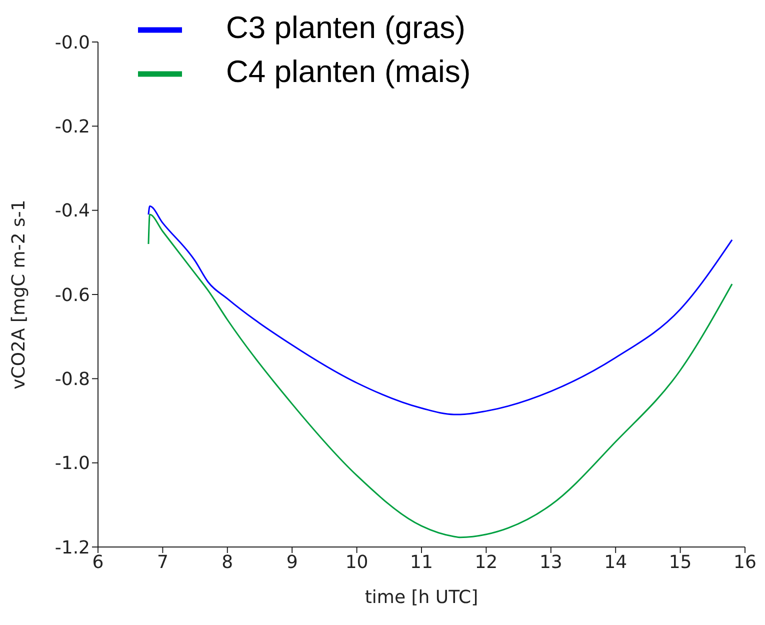 The width and height of the screenshot is (765, 625). I want to click on x-tick-label: 7, so click(162, 562).